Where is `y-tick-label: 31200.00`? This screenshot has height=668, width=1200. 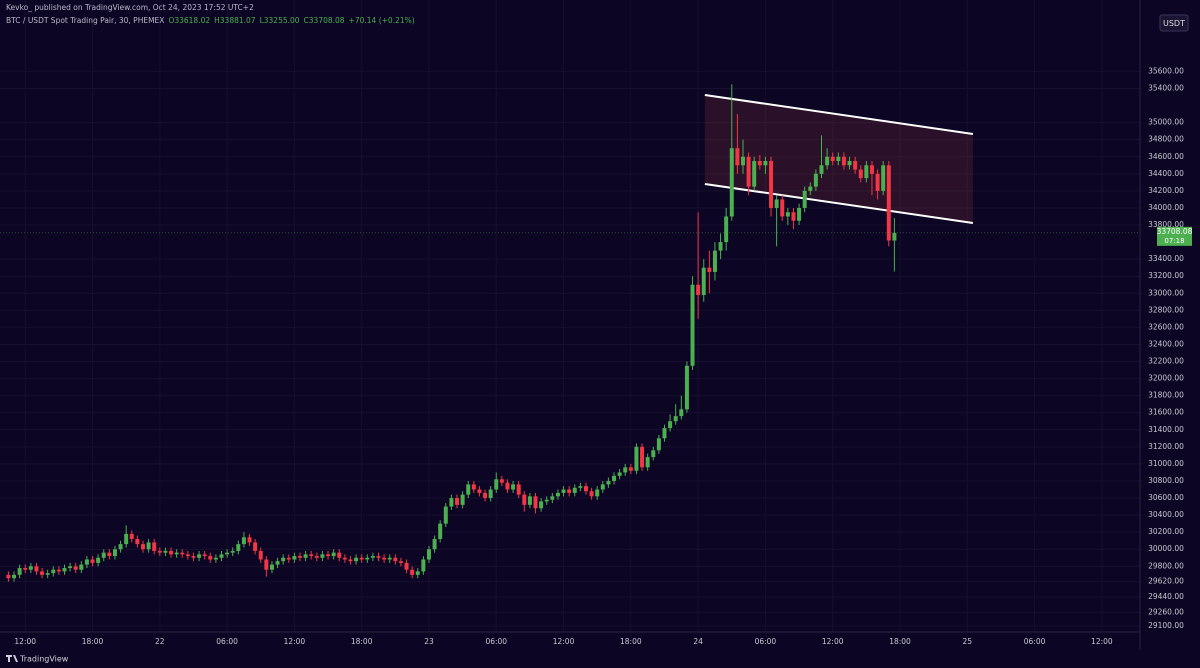 y-tick-label: 31200.00 is located at coordinates (1166, 446).